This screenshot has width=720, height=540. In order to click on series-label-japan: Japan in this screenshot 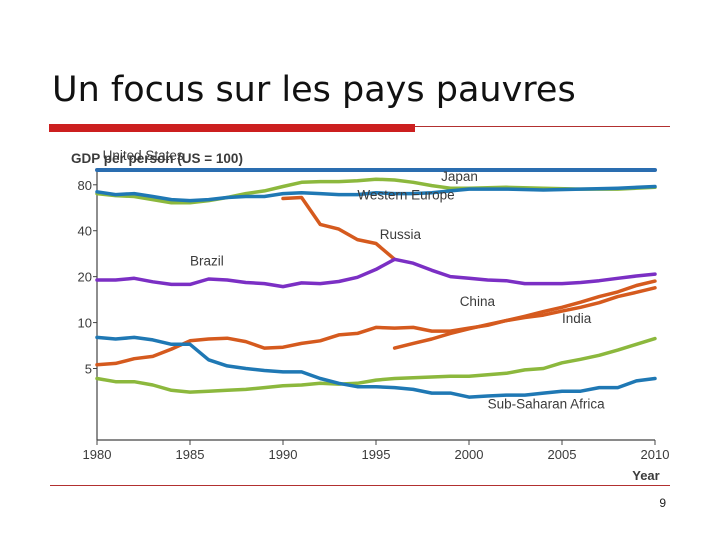, I will do `click(459, 176)`.